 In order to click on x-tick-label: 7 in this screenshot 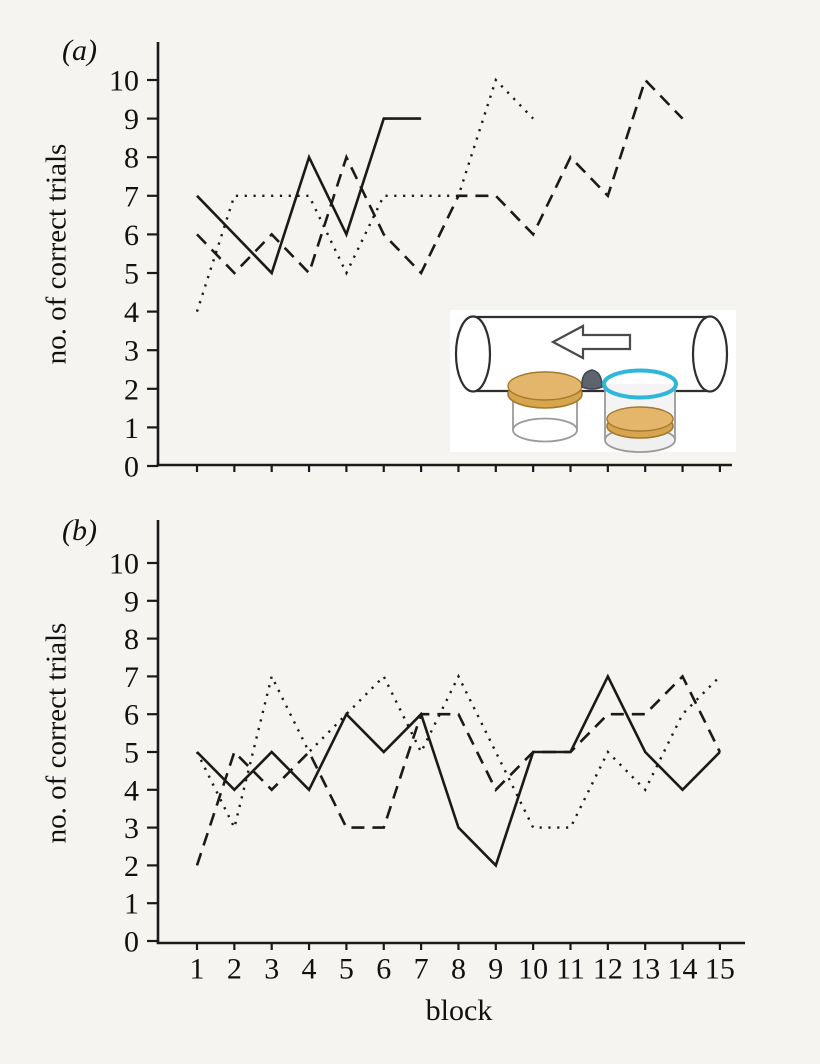, I will do `click(421, 969)`.